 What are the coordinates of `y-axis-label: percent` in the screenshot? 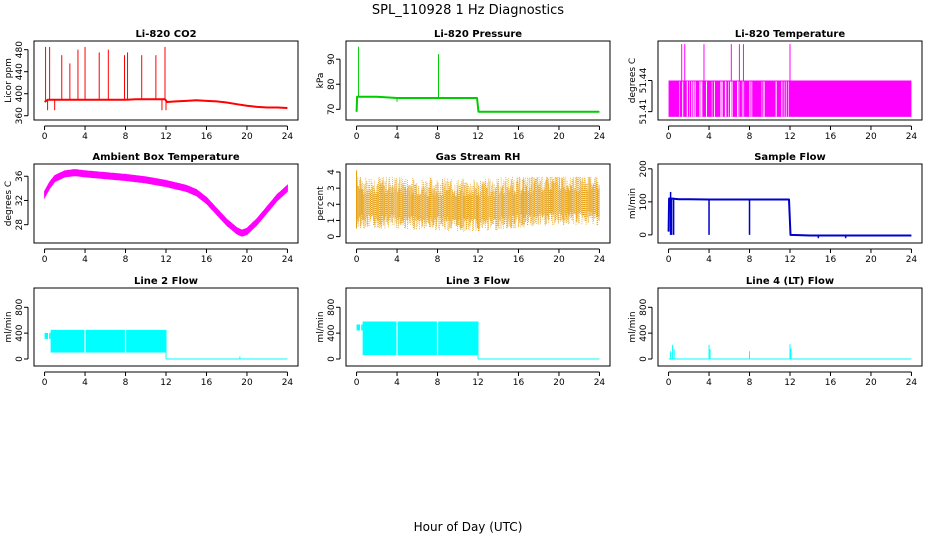 It's located at (321, 203).